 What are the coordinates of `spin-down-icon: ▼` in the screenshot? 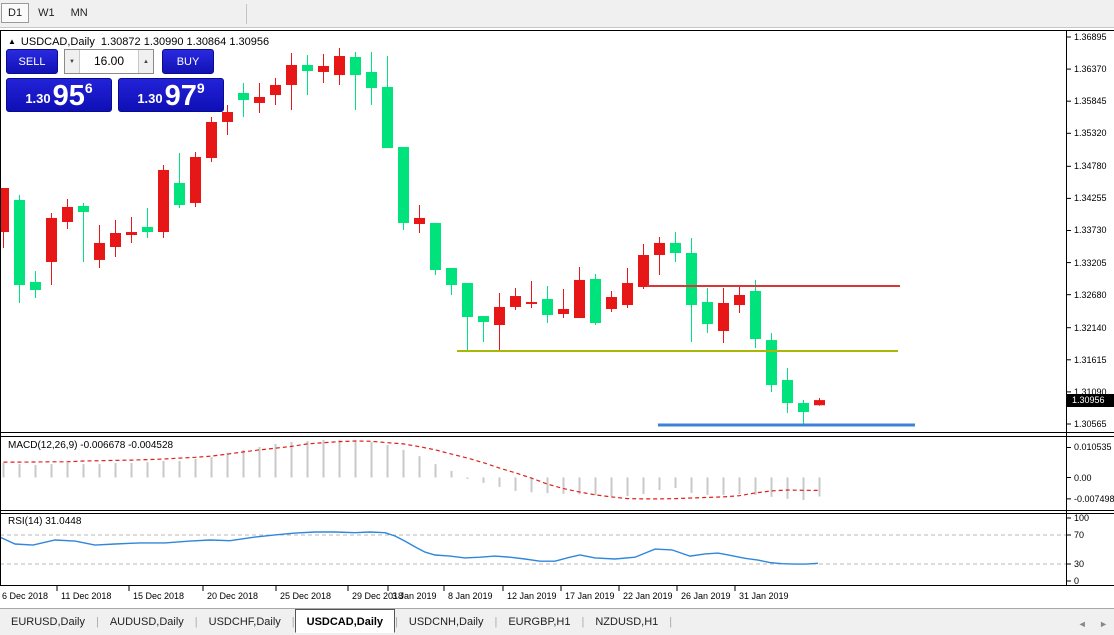 It's located at (72, 61).